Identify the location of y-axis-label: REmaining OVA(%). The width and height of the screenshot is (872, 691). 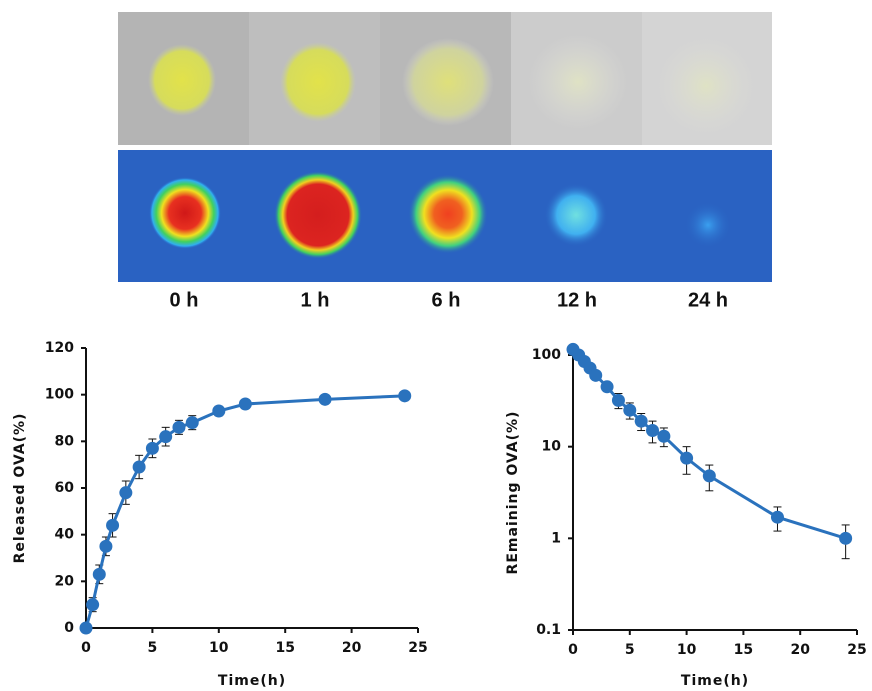
(513, 493).